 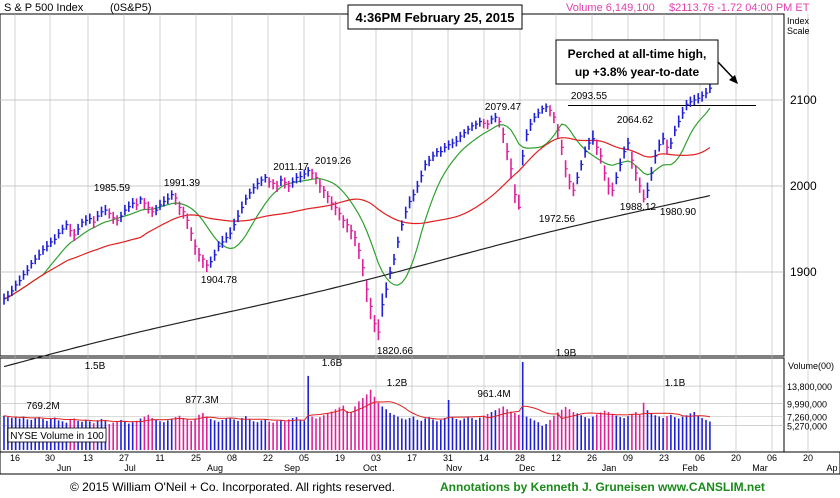 What do you see at coordinates (678, 212) in the screenshot?
I see `price-label: 1980.90` at bounding box center [678, 212].